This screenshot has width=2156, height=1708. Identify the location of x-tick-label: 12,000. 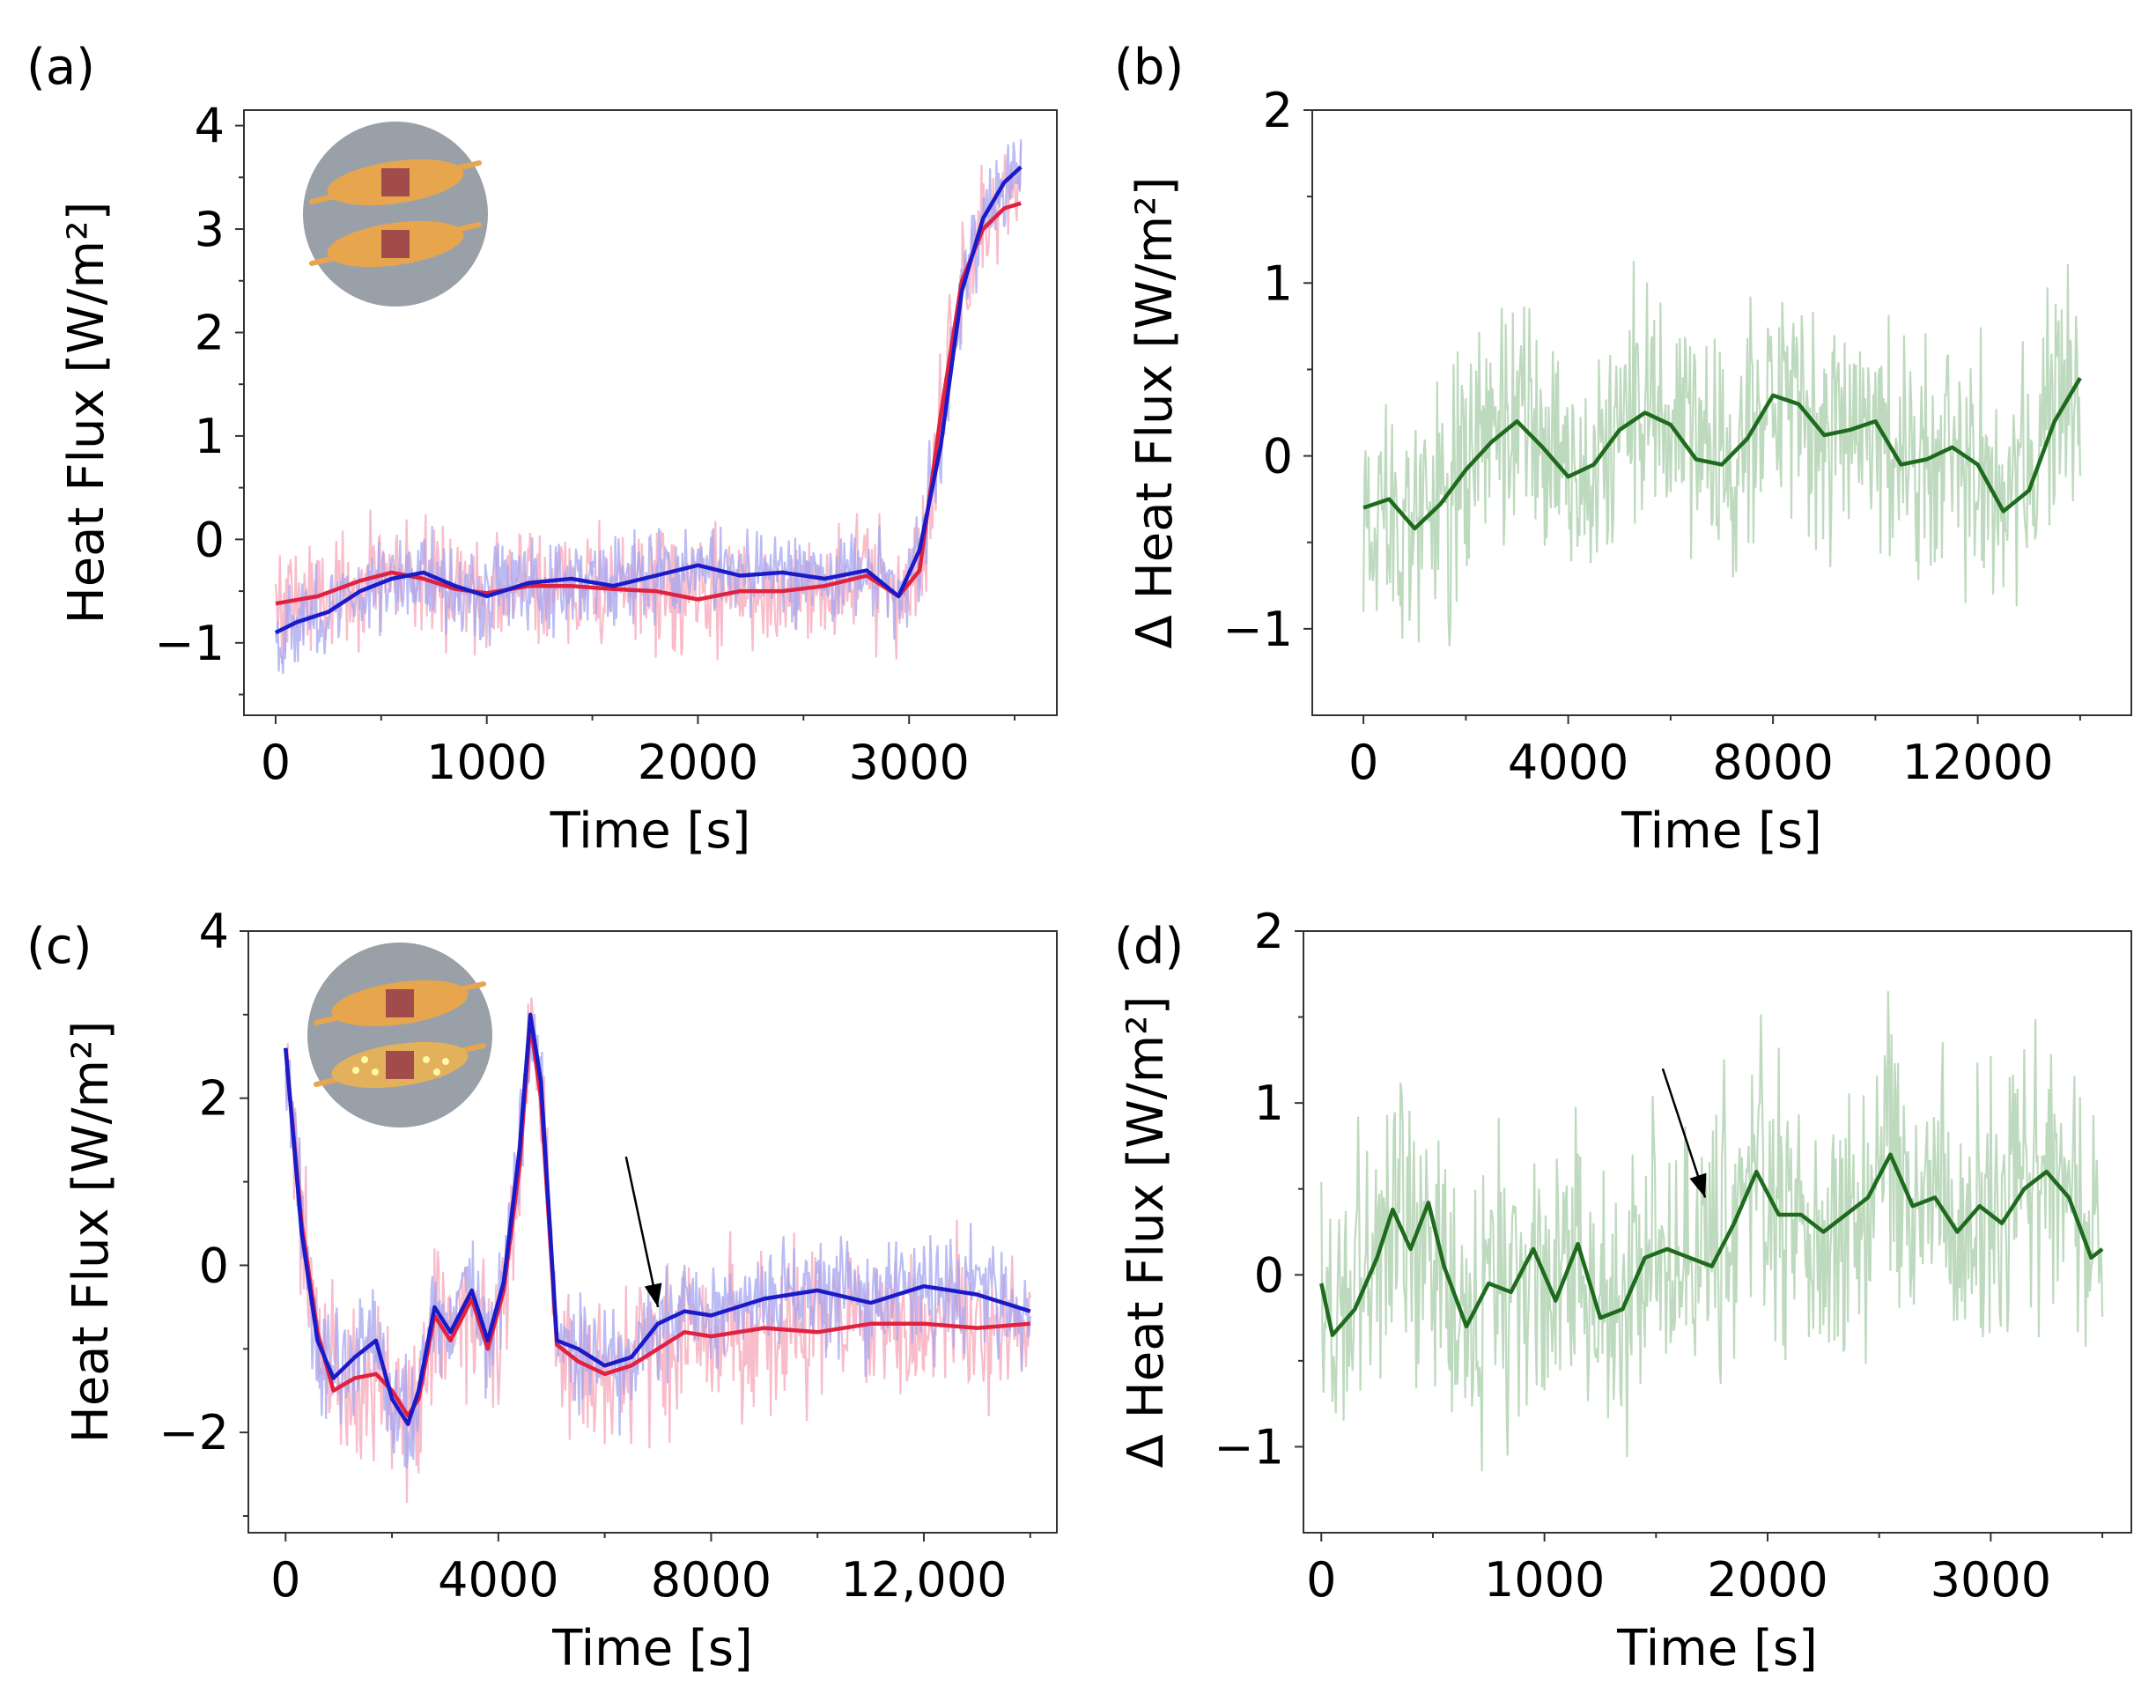
(924, 1580).